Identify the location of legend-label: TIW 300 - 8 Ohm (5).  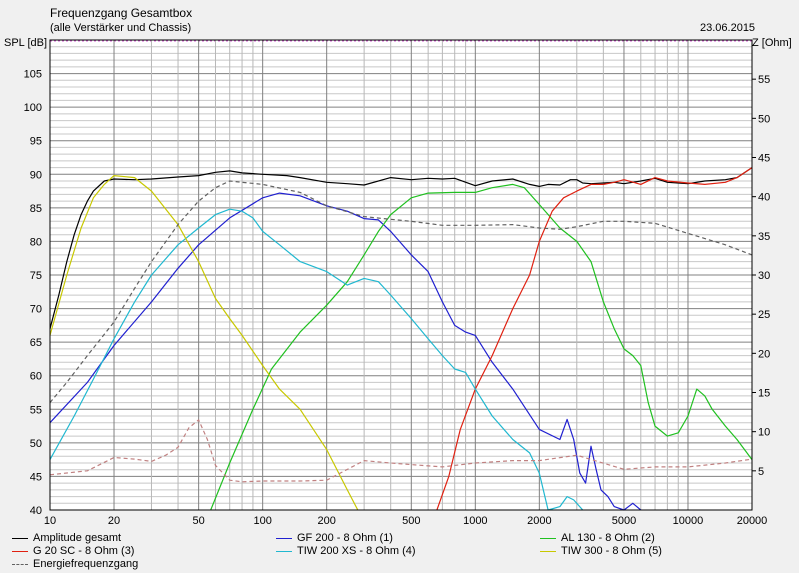
(611, 551).